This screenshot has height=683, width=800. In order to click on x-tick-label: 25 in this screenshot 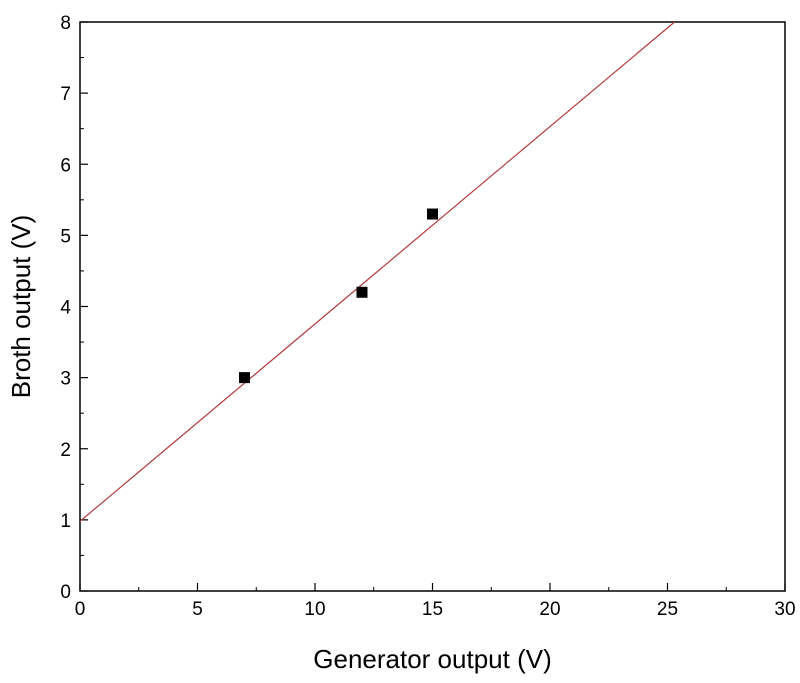, I will do `click(667, 609)`.